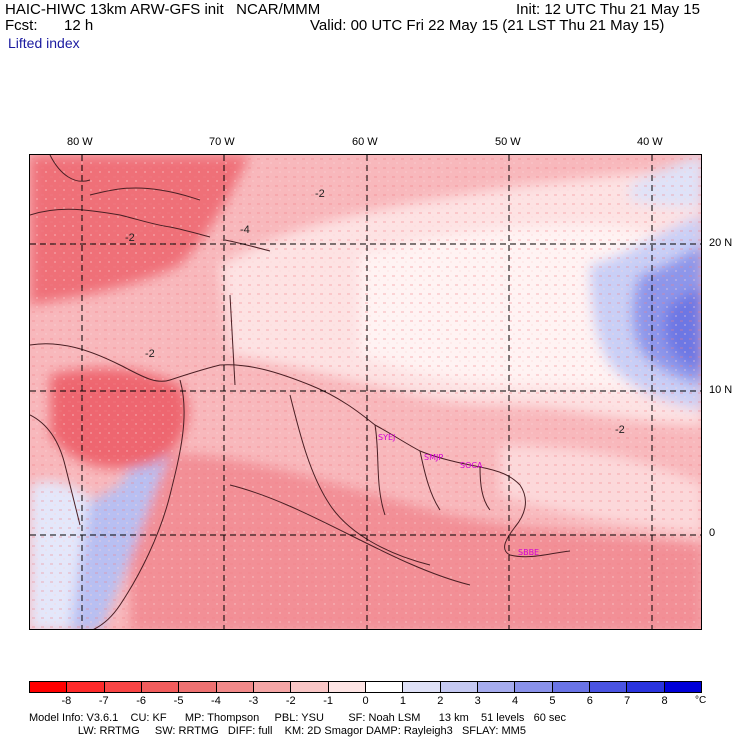  I want to click on contour-label: -4, so click(245, 230).